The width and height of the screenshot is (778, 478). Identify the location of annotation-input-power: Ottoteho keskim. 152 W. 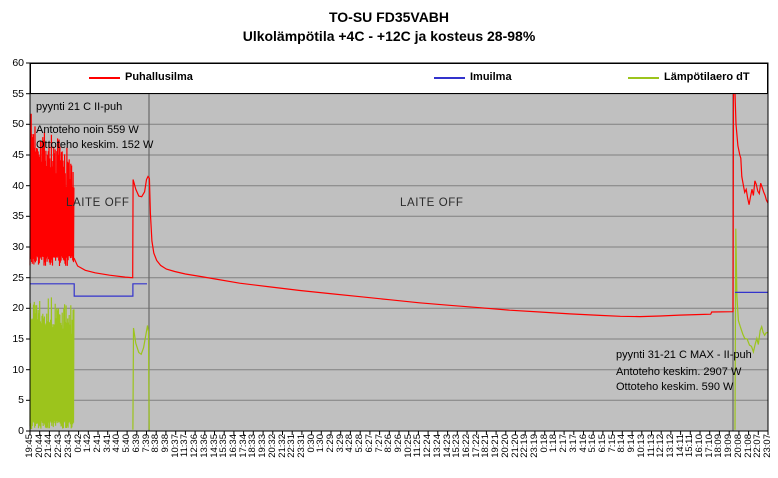
(95, 145).